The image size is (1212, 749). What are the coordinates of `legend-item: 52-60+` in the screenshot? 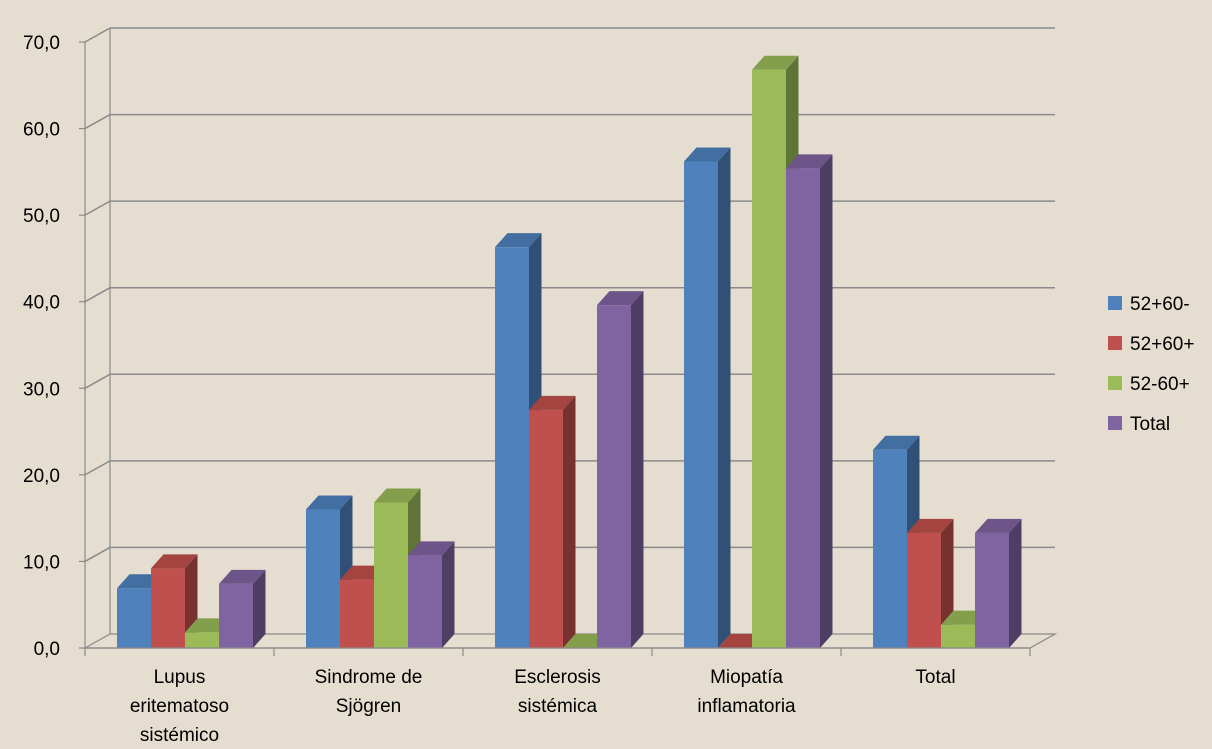 It's located at (1149, 384).